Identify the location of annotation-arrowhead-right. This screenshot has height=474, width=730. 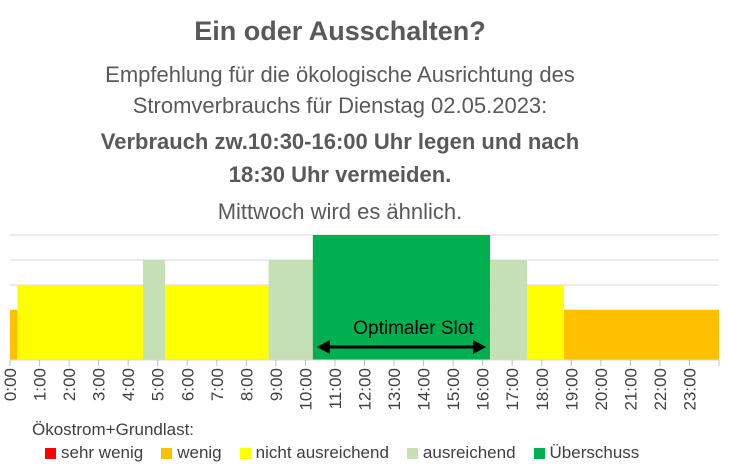
(480, 347).